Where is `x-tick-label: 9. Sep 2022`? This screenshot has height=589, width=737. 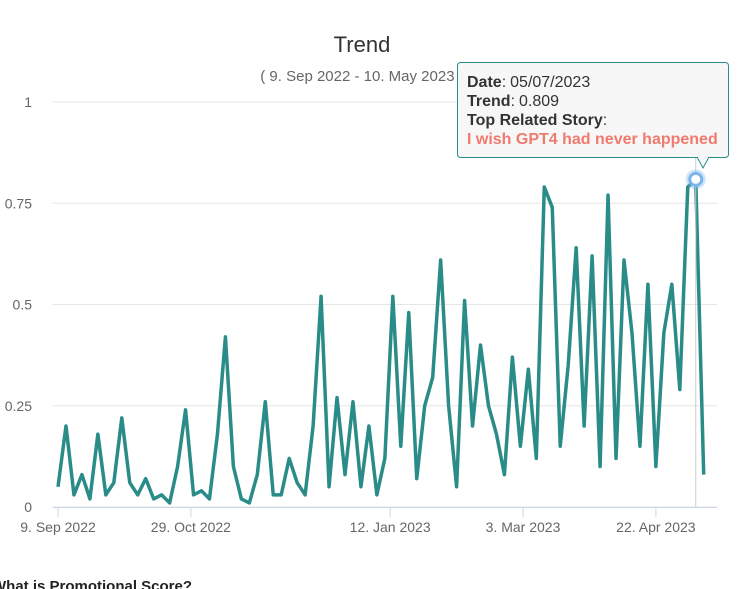 x-tick-label: 9. Sep 2022 is located at coordinates (58, 527).